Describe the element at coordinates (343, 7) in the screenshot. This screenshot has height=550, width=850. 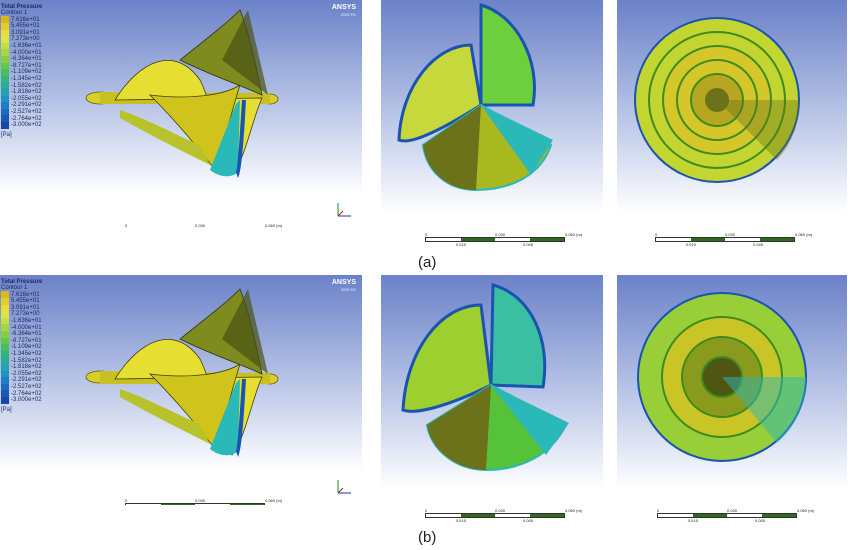
I see `ansys-logo-text: ANSYS` at that location.